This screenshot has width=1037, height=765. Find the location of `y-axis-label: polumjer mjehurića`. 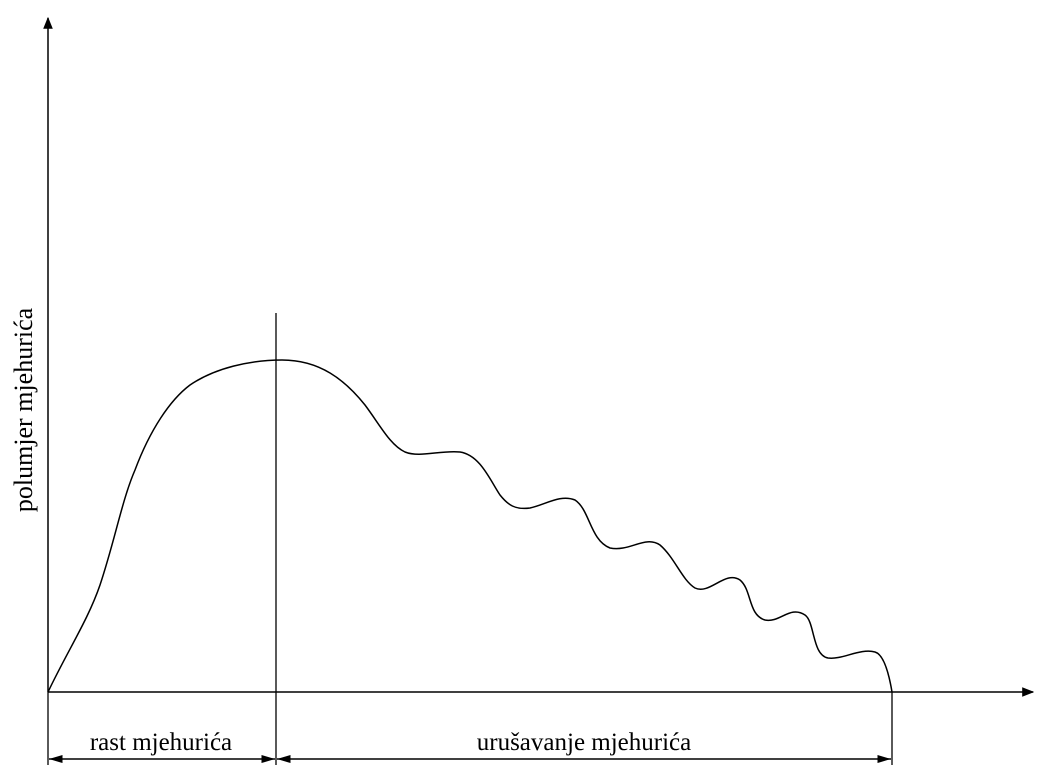

y-axis-label: polumjer mjehurića is located at coordinates (23, 409).